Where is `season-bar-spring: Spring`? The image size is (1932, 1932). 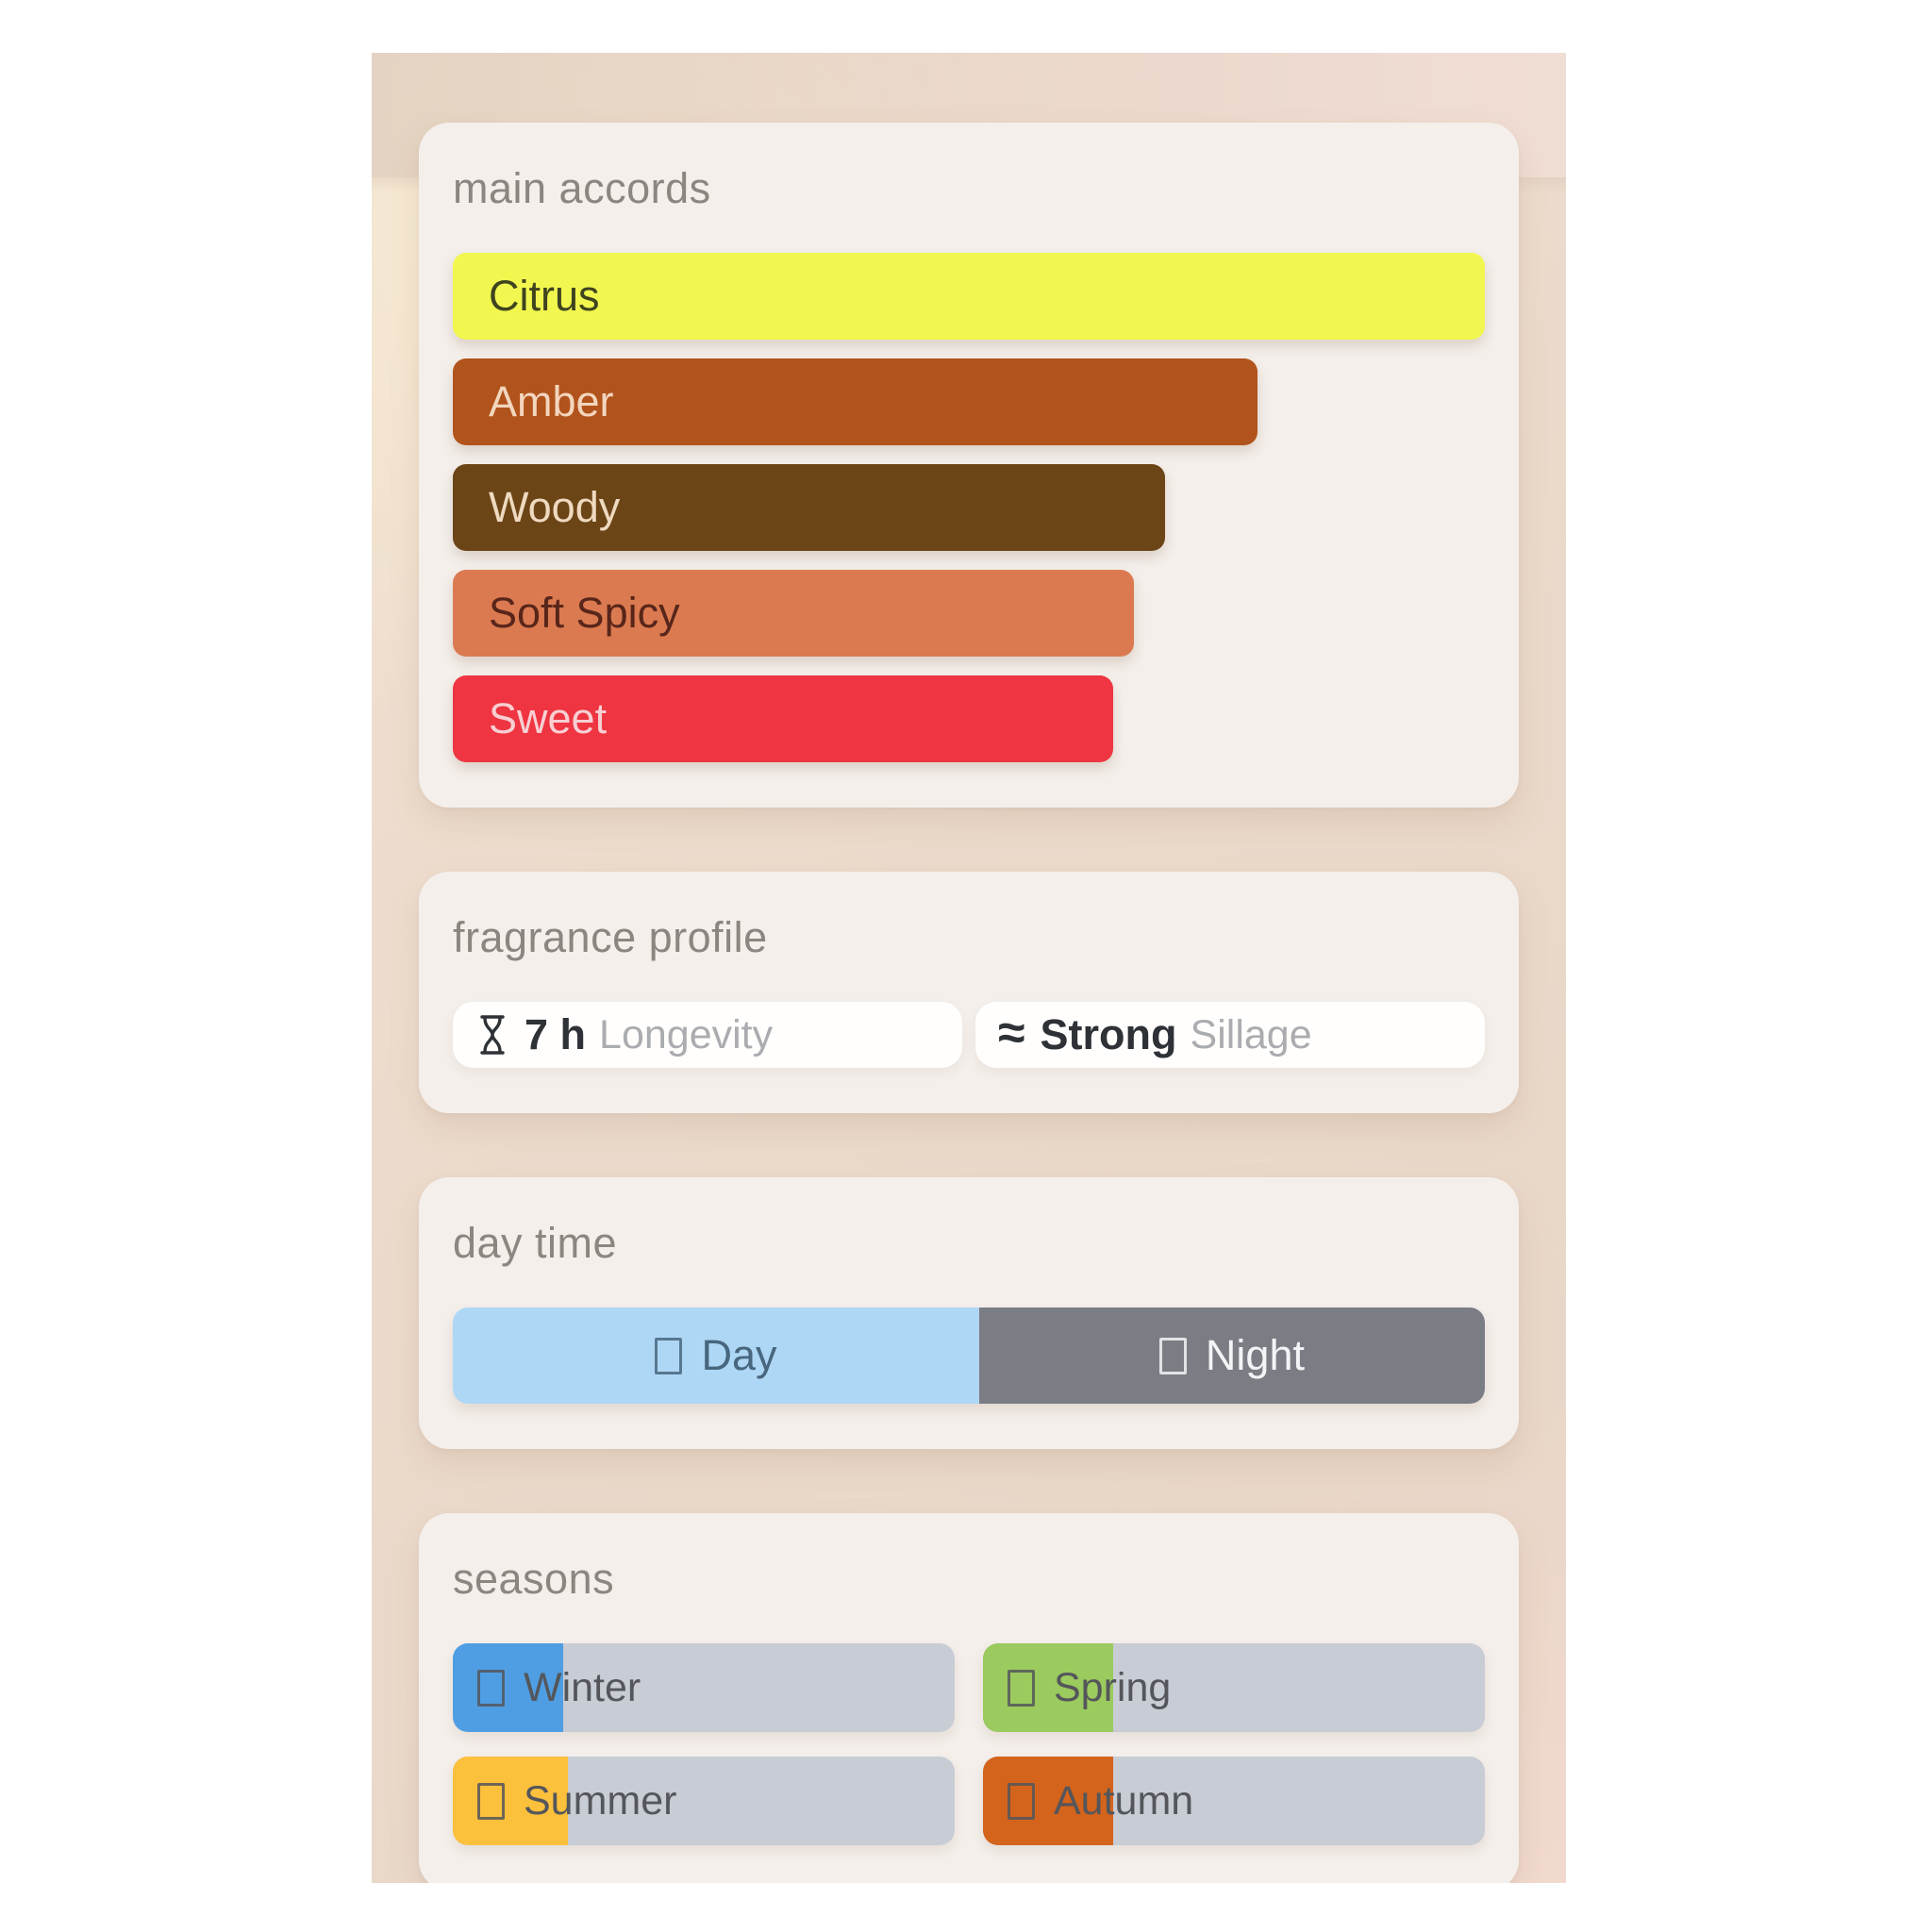
season-bar-spring: Spring is located at coordinates (1234, 1687).